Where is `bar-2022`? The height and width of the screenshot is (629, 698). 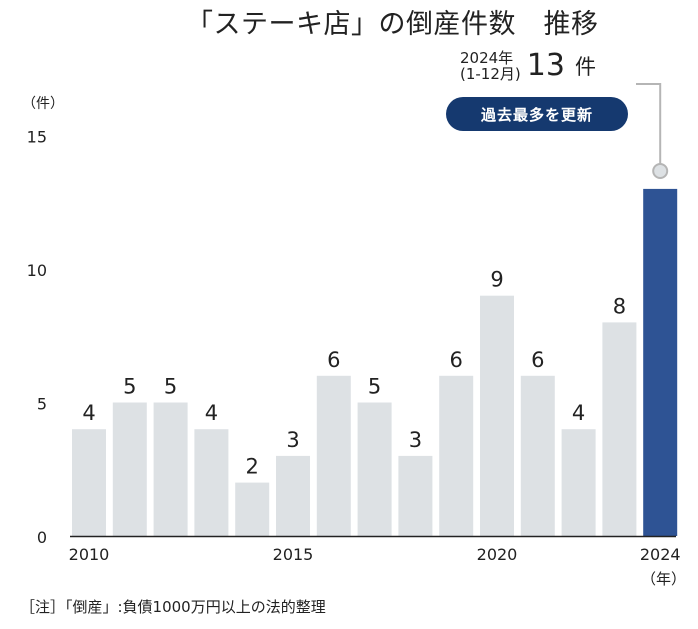 bar-2022 is located at coordinates (578, 482).